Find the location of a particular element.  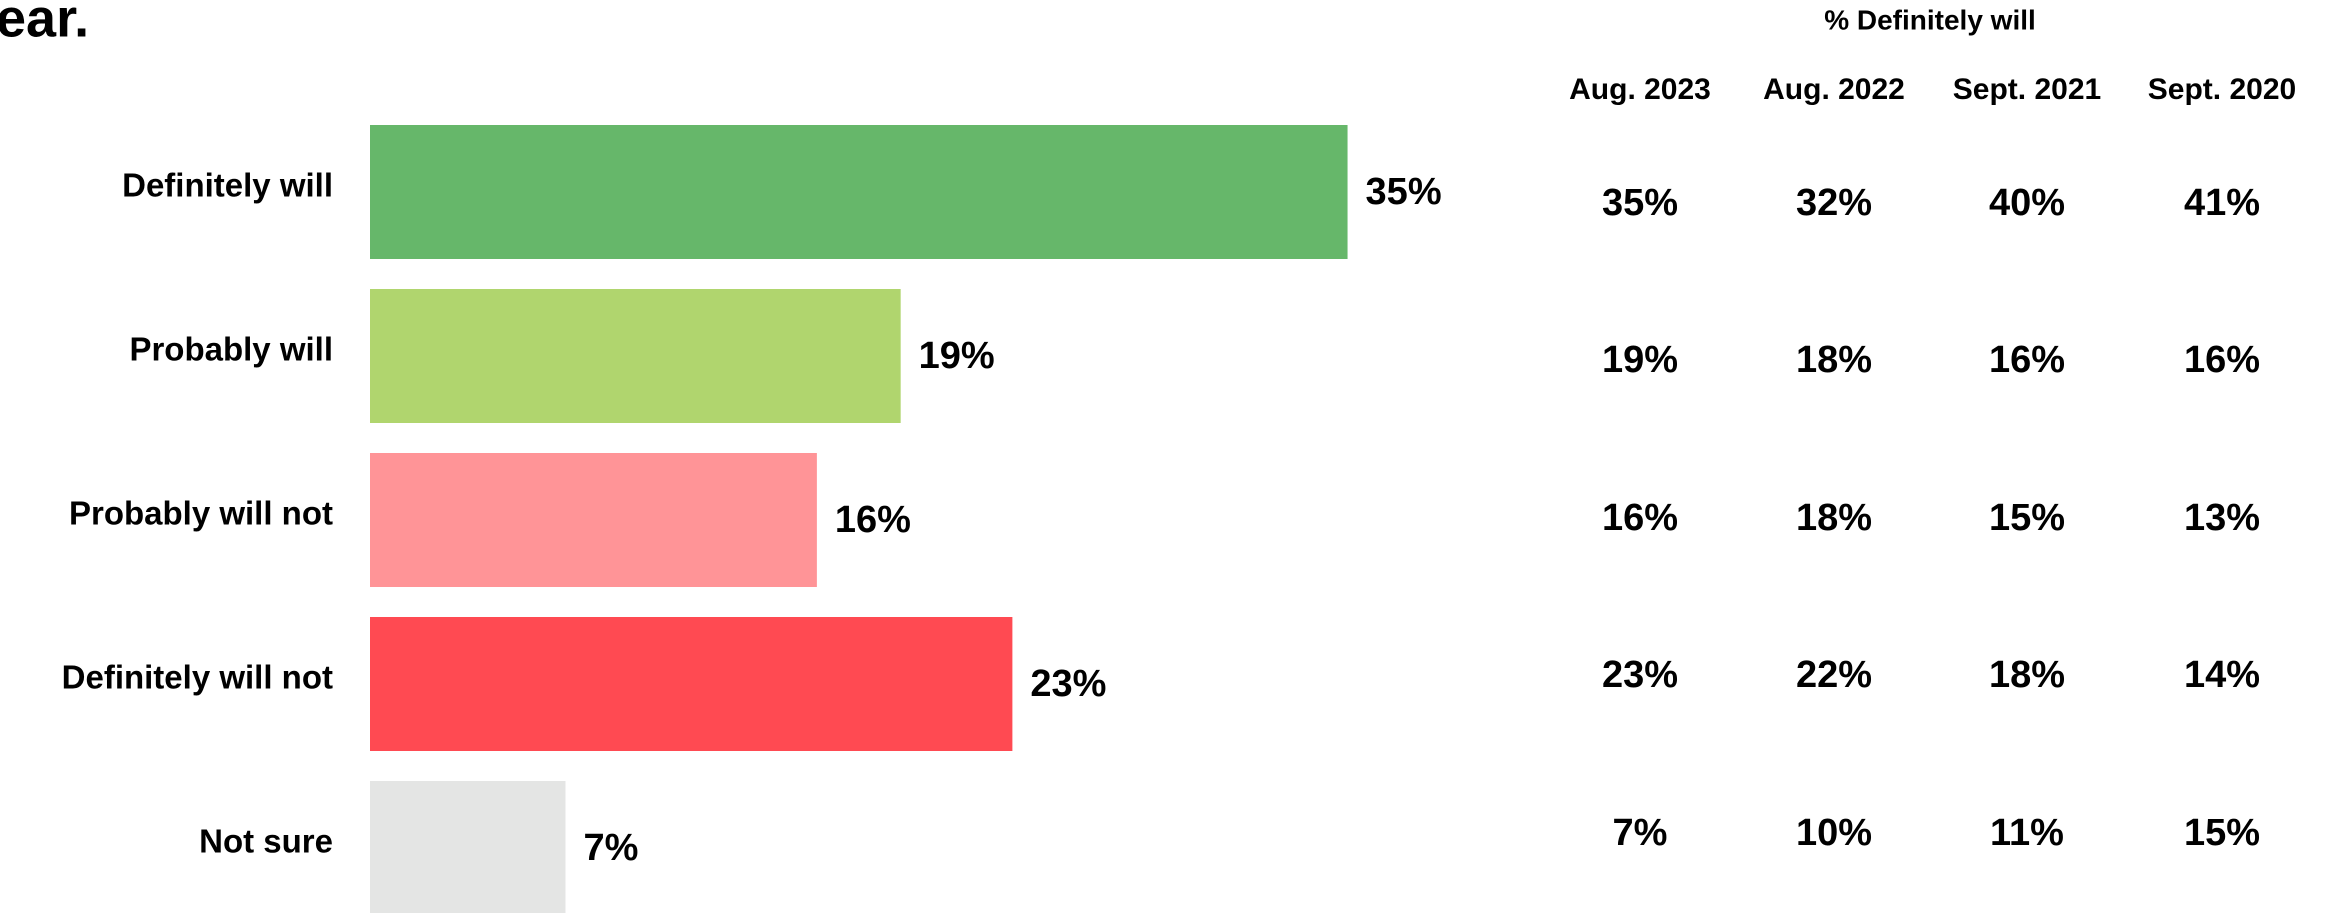

table-cell: 19% is located at coordinates (1640, 360).